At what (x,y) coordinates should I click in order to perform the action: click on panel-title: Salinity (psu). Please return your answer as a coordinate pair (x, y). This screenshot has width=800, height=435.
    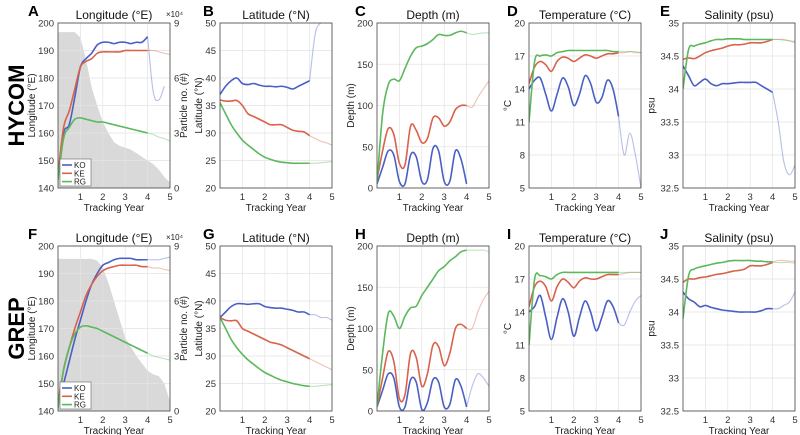
    Looking at the image, I should click on (738, 15).